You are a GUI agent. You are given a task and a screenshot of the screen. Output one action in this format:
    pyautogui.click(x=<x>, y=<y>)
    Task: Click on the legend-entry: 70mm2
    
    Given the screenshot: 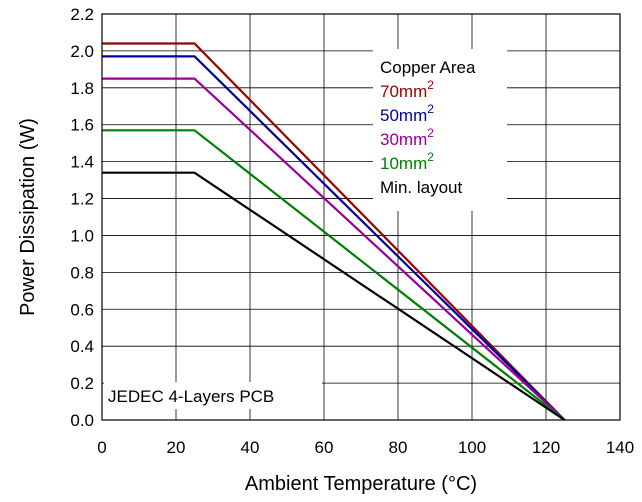 What is the action you would take?
    pyautogui.click(x=407, y=89)
    